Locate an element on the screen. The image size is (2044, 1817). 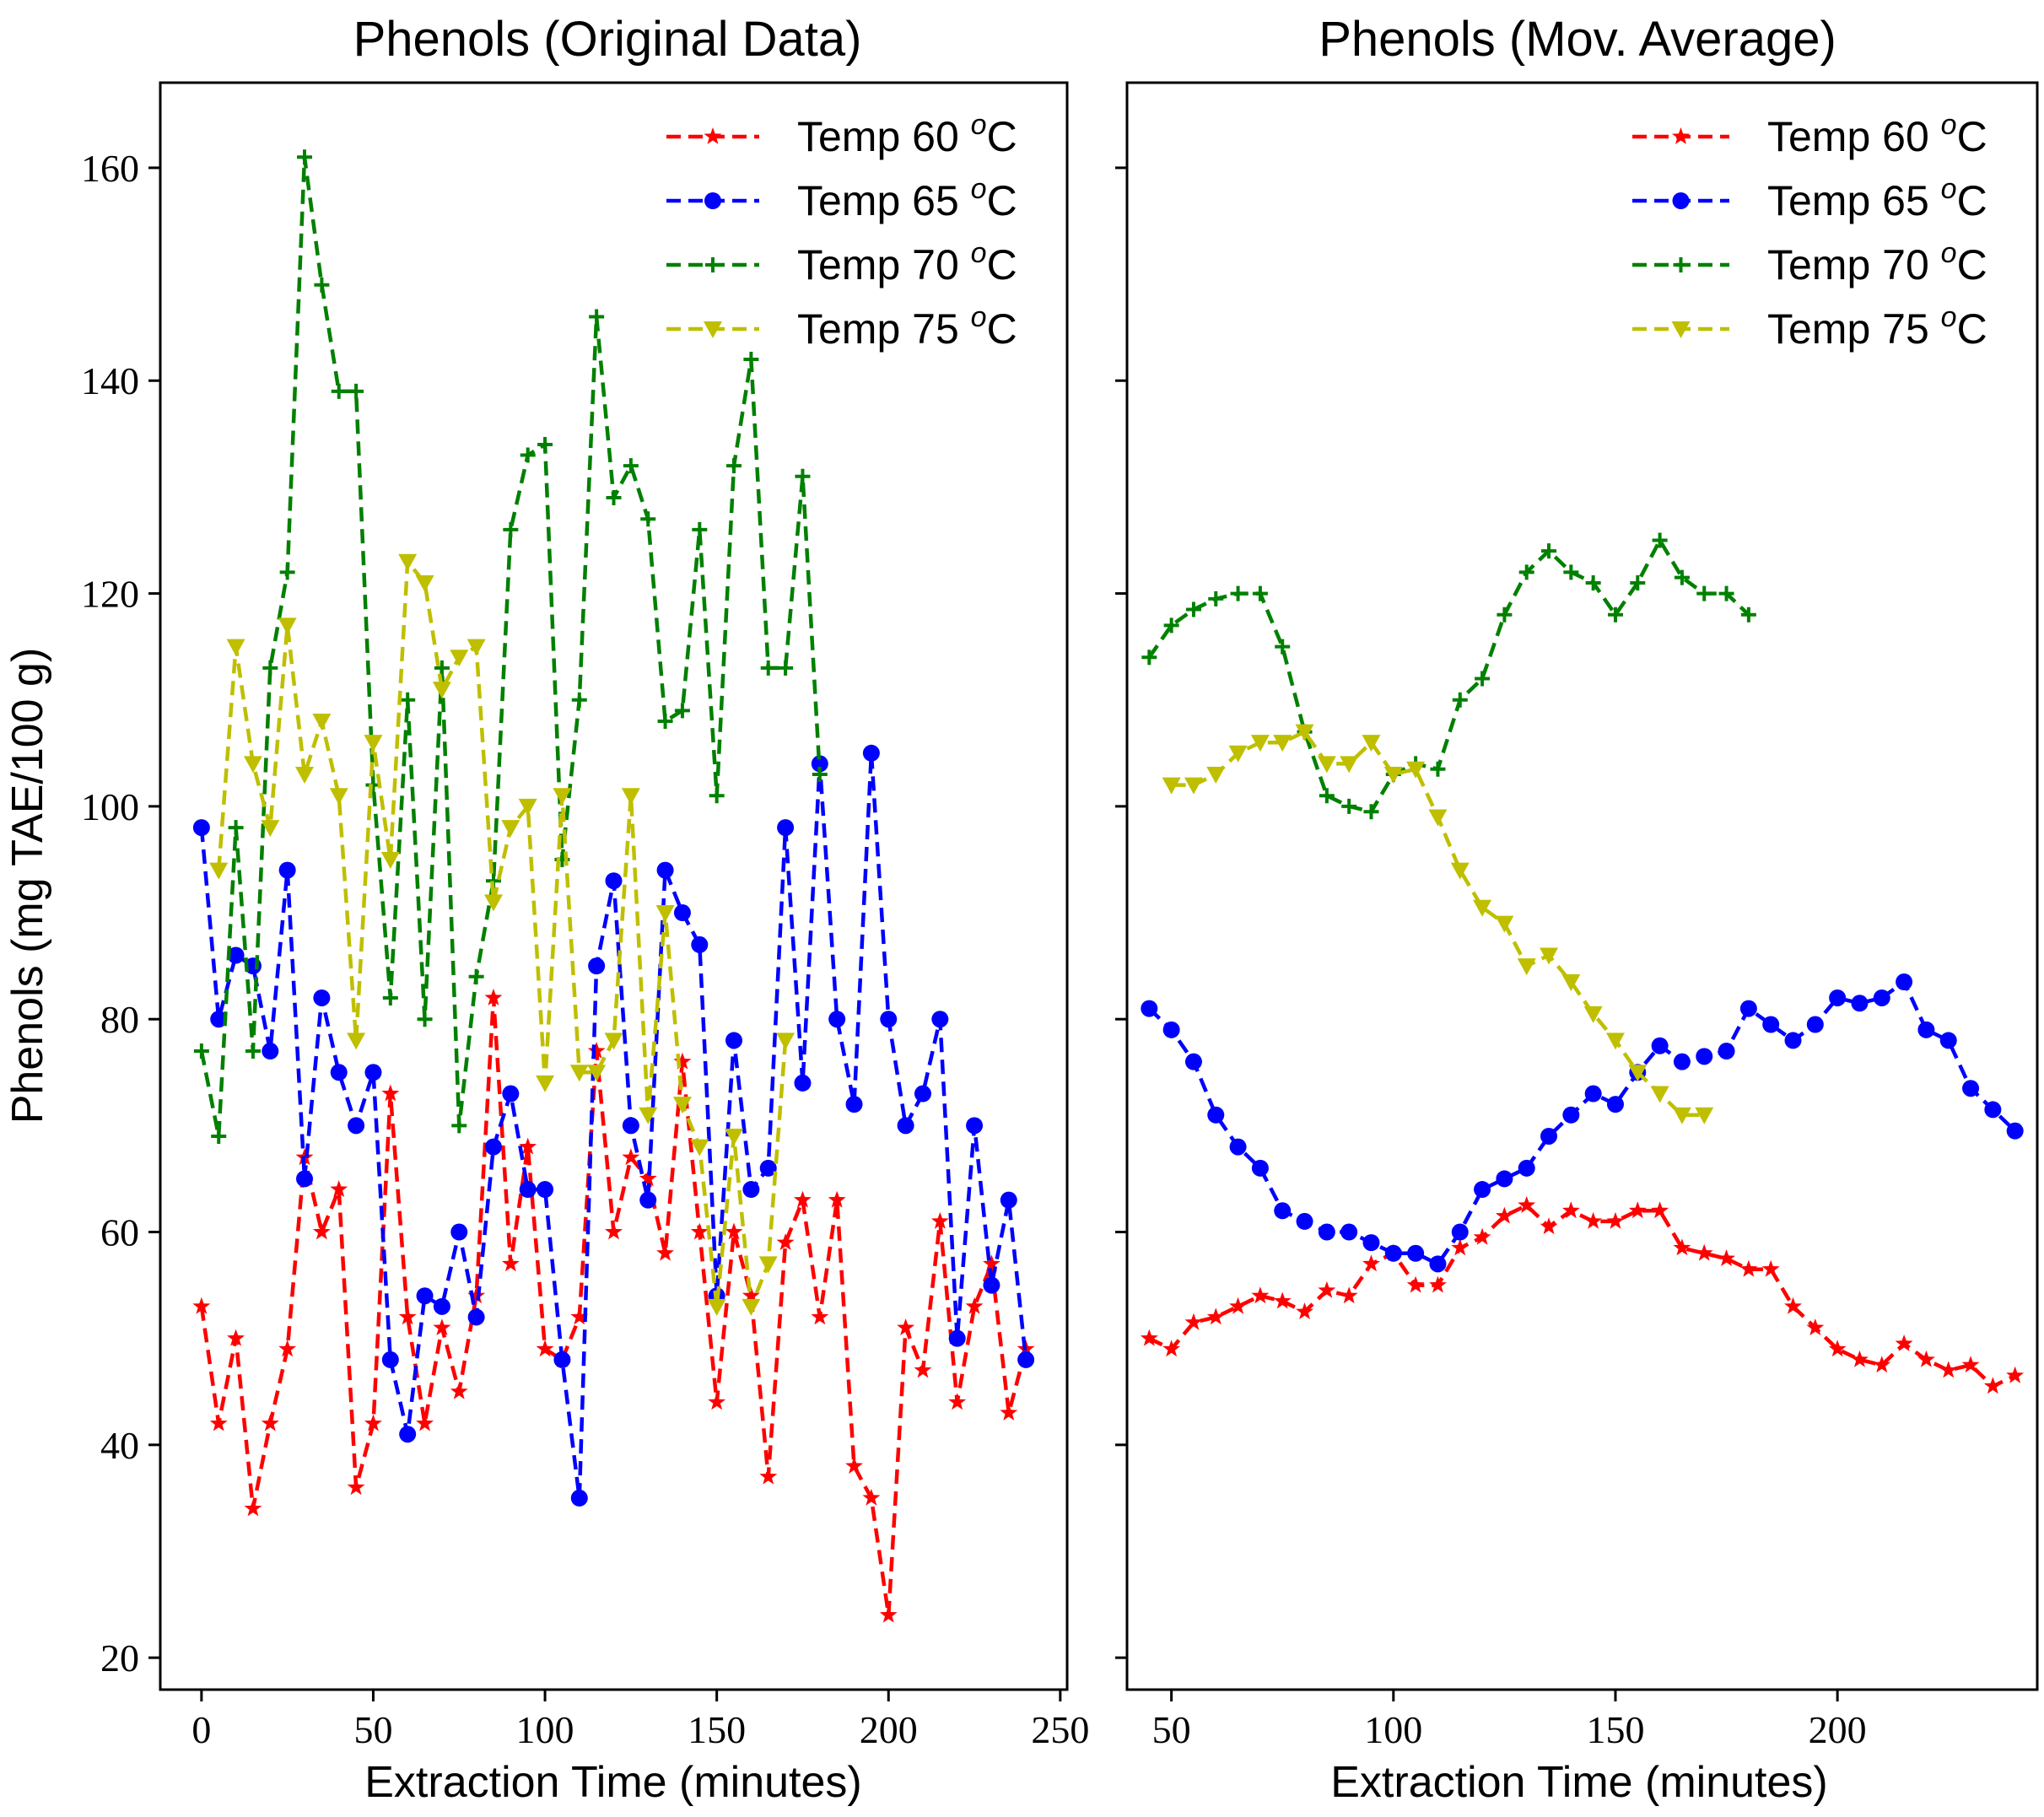
legend-item: Temp 75 oC is located at coordinates (1810, 327).